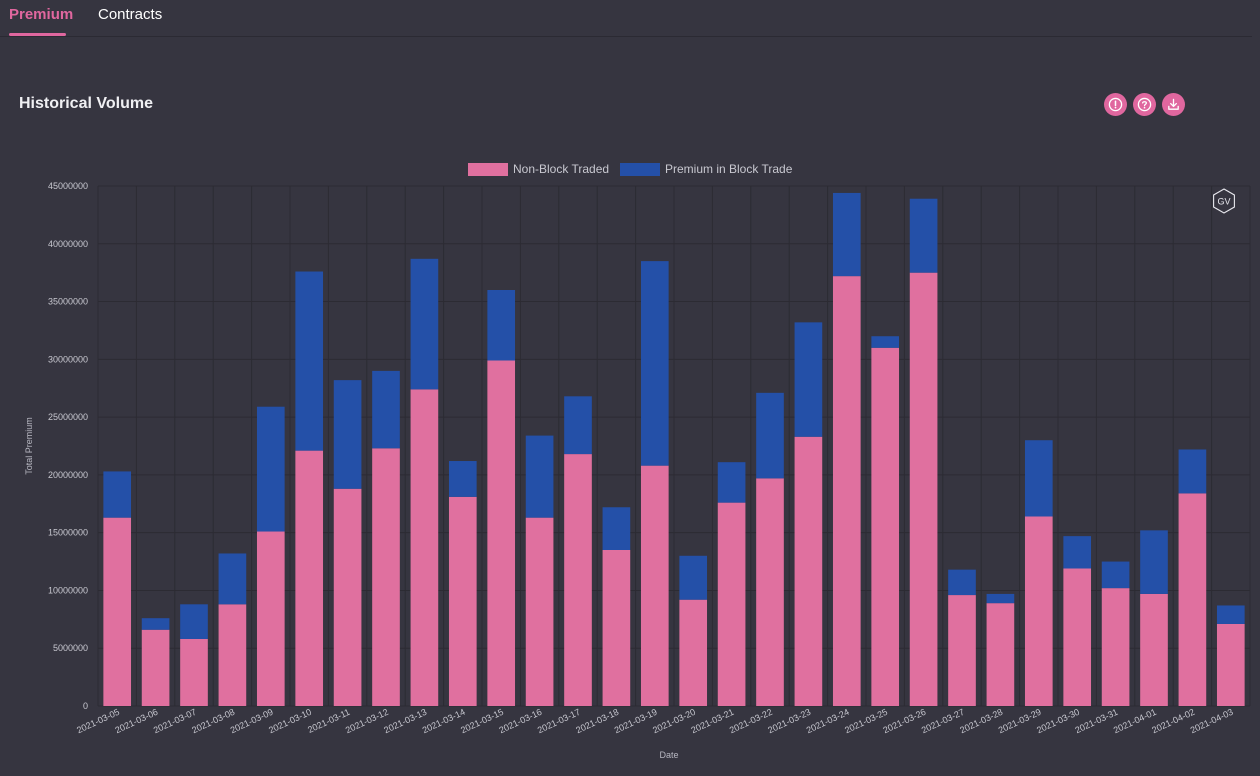  I want to click on chart-legend: Non-Block Traded Premium in Block Trade, so click(630, 169).